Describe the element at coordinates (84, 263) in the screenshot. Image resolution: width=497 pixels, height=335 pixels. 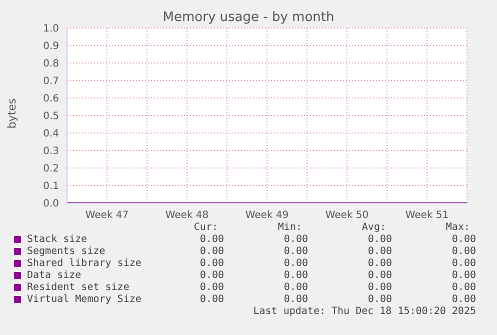
I see `legend-label: Shared library size` at that location.